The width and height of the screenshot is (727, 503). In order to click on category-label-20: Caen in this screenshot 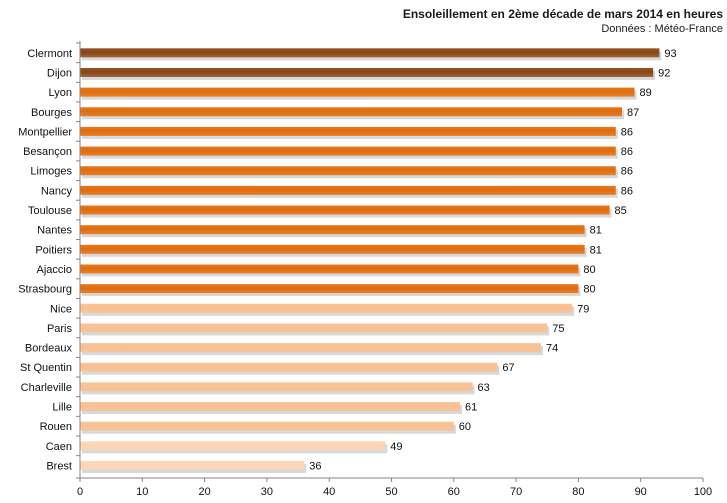, I will do `click(59, 447)`.